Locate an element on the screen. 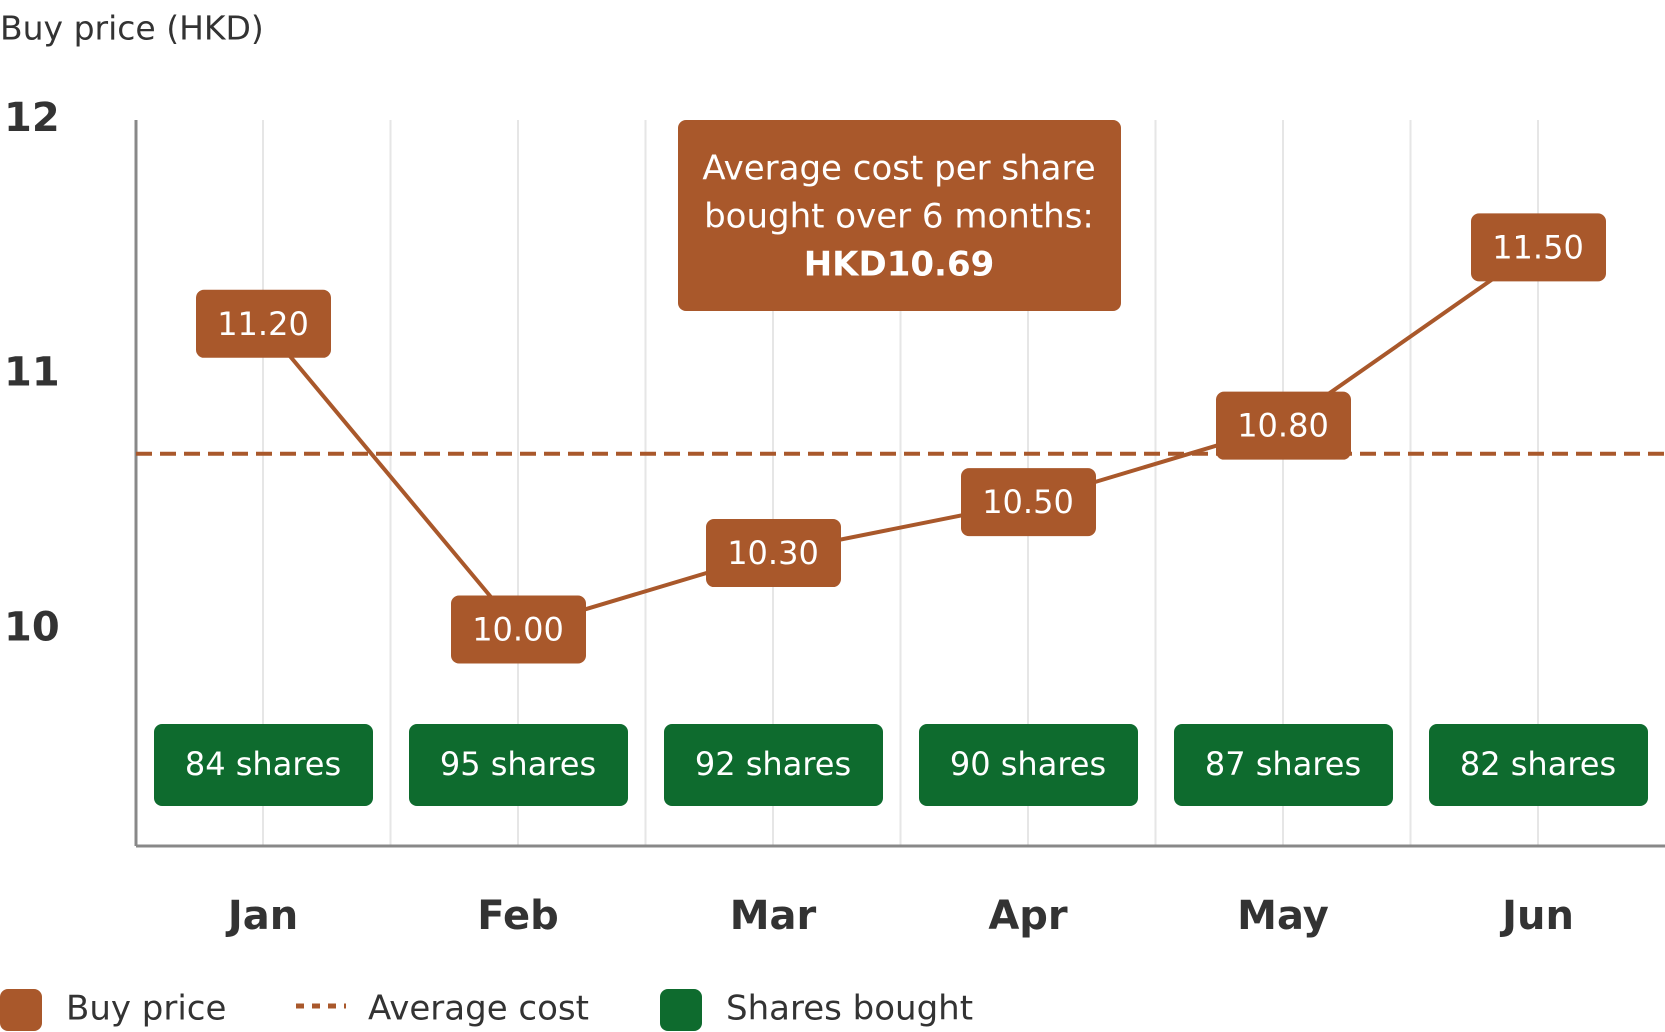 The height and width of the screenshot is (1032, 1665). legend-label: Average cost is located at coordinates (478, 1009).